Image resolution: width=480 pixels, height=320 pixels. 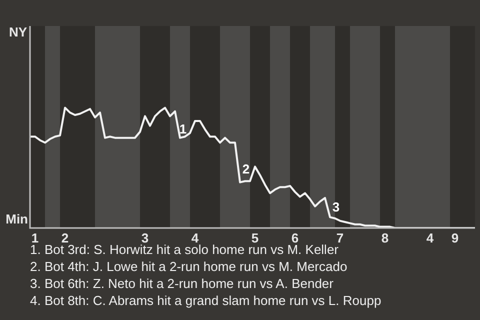 What do you see at coordinates (336, 207) in the screenshot?
I see `annotation: 3` at bounding box center [336, 207].